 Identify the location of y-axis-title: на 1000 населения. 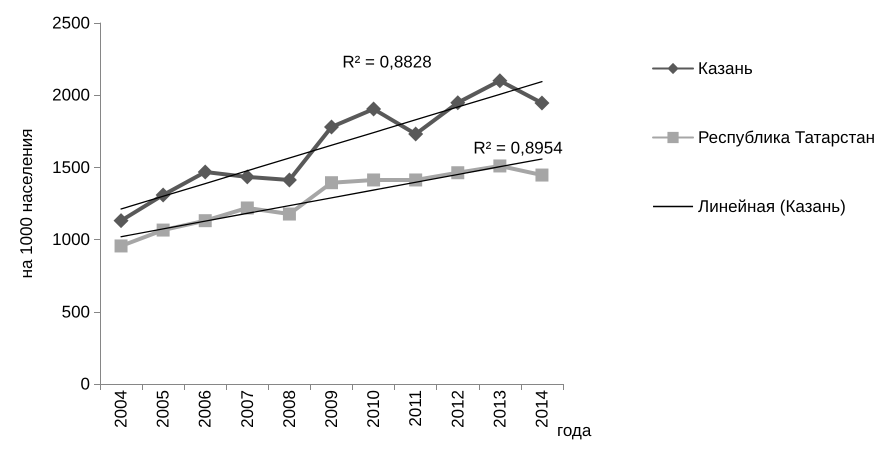
(26, 203).